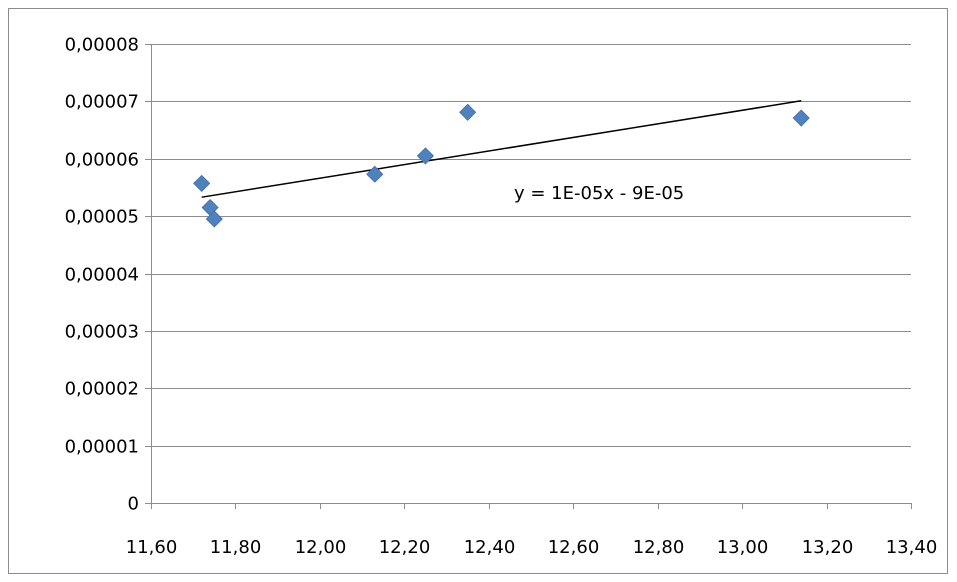 The width and height of the screenshot is (957, 582). What do you see at coordinates (912, 547) in the screenshot?
I see `x-tick-label: 13,40` at bounding box center [912, 547].